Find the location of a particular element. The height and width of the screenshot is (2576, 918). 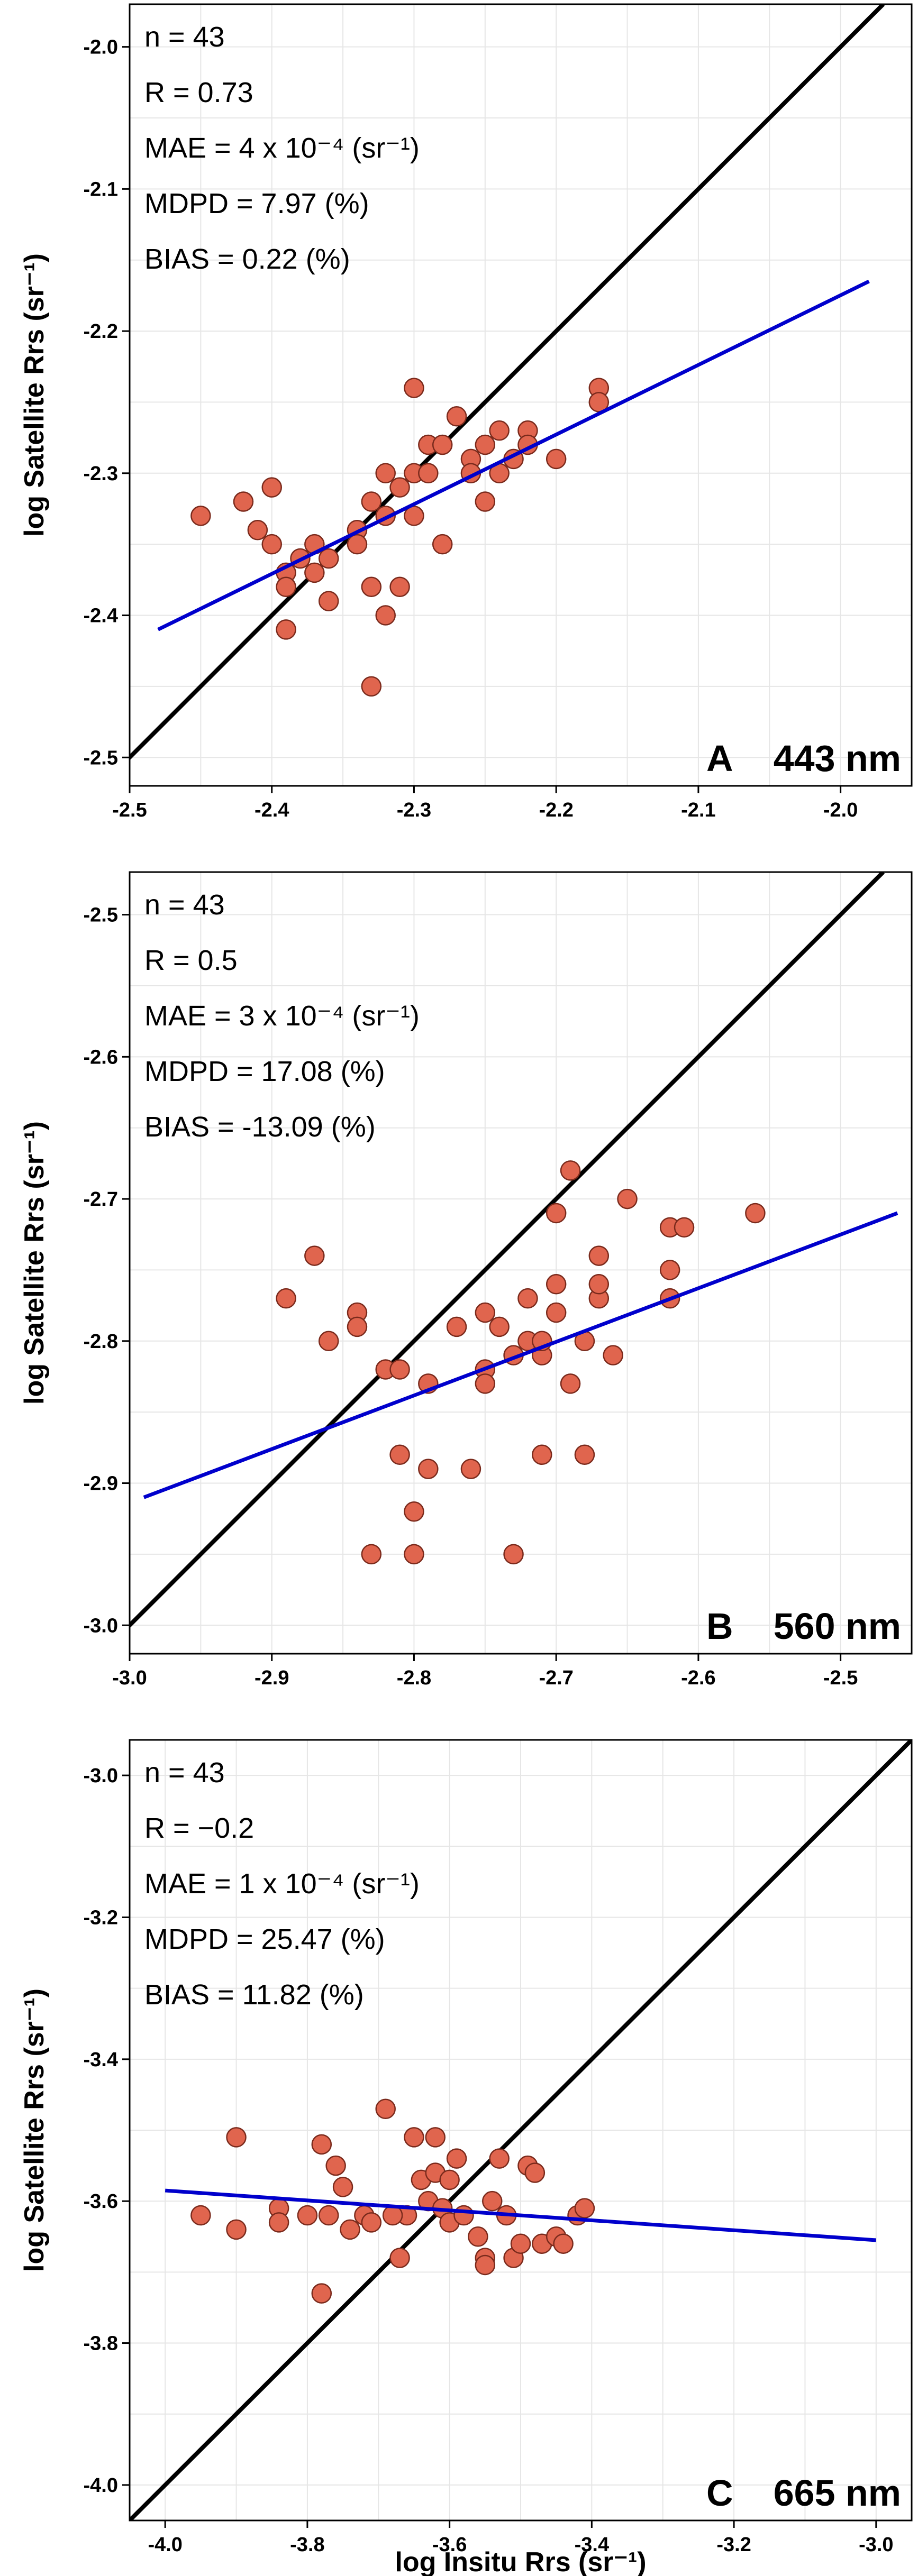

x-tick-label: -2.3 is located at coordinates (414, 810).